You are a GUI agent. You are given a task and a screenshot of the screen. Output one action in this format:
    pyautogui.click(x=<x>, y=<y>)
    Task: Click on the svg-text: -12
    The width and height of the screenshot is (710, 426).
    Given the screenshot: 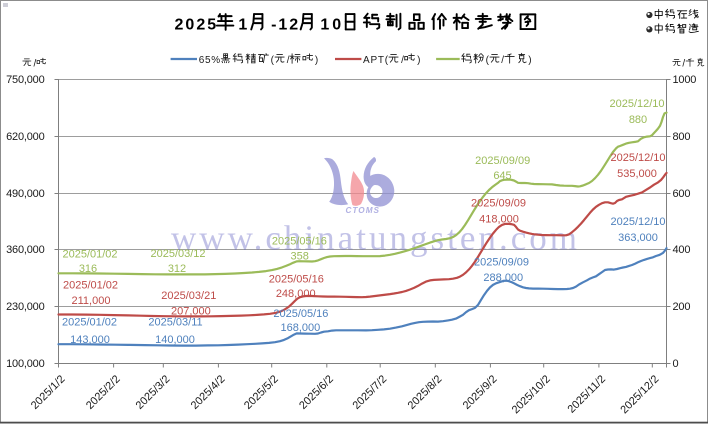 What is the action you would take?
    pyautogui.click(x=284, y=24)
    